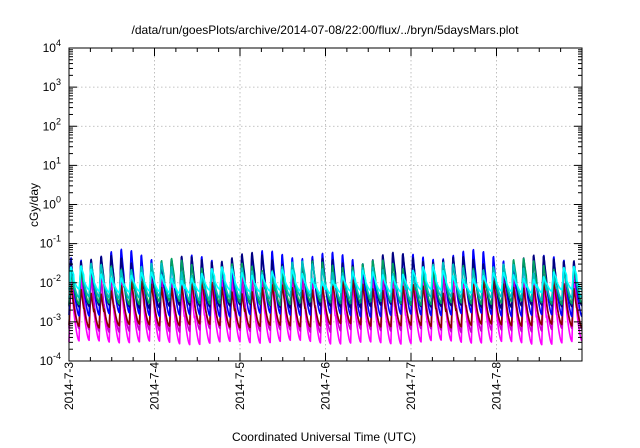 The image size is (640, 448). I want to click on y-tick-label: 10⁻², so click(50, 281).